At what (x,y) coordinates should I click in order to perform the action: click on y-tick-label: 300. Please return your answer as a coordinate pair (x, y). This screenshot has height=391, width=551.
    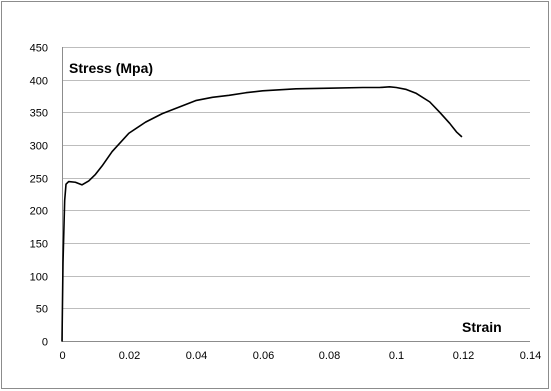
    Looking at the image, I should click on (39, 147).